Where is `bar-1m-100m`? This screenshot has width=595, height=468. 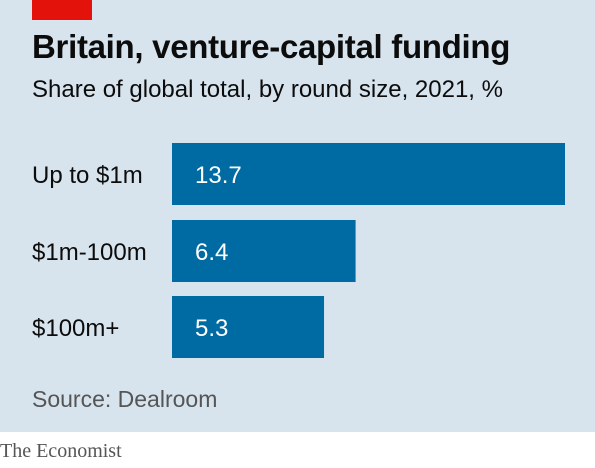 bar-1m-100m is located at coordinates (264, 251).